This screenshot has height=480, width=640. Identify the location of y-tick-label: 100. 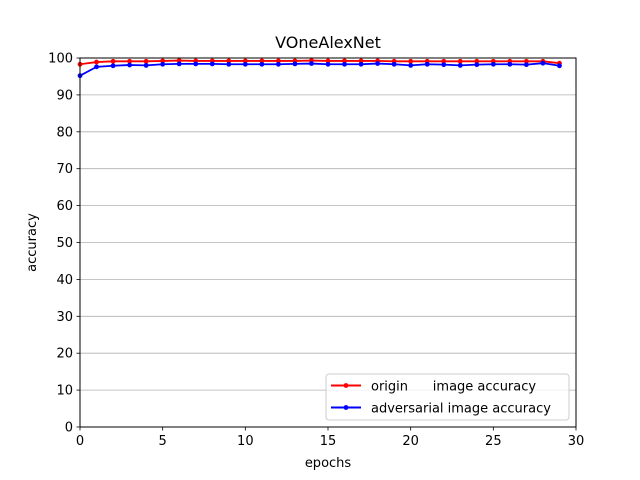
(60, 59).